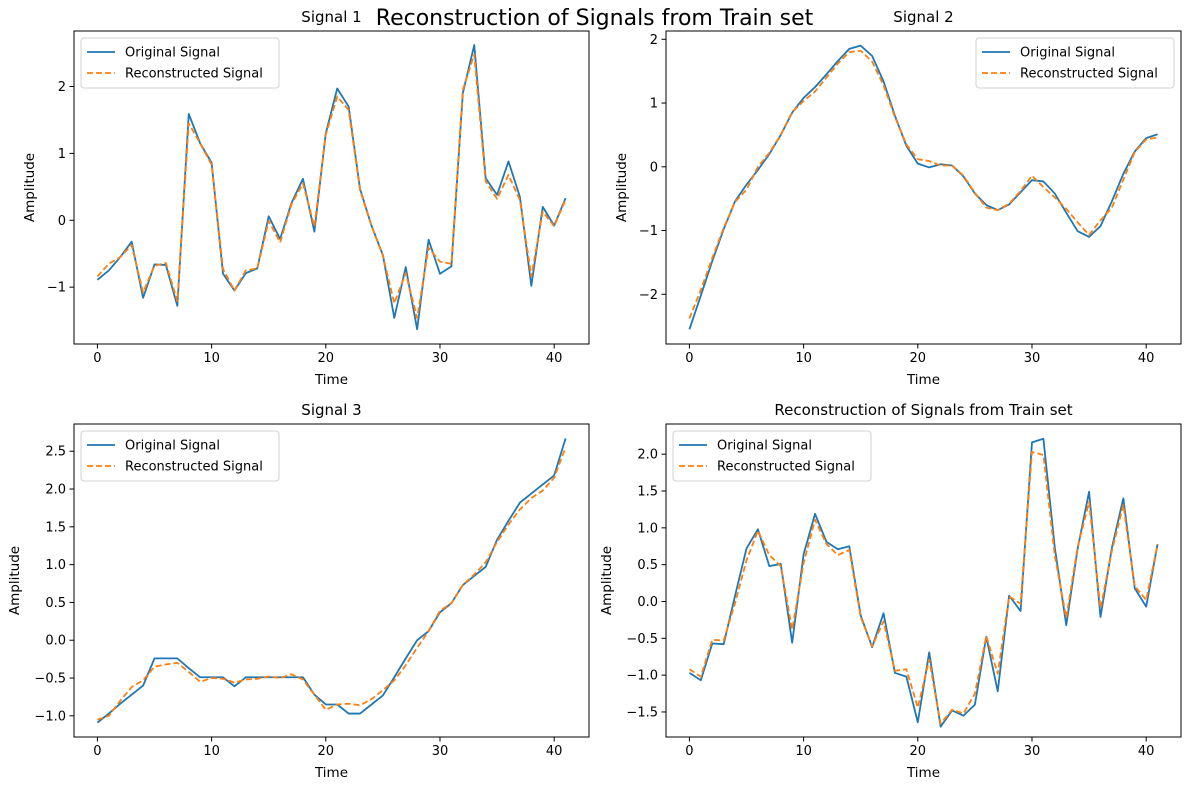 Image resolution: width=1189 pixels, height=790 pixels. Describe the element at coordinates (642, 712) in the screenshot. I see `y-tick-label: −1.5` at that location.